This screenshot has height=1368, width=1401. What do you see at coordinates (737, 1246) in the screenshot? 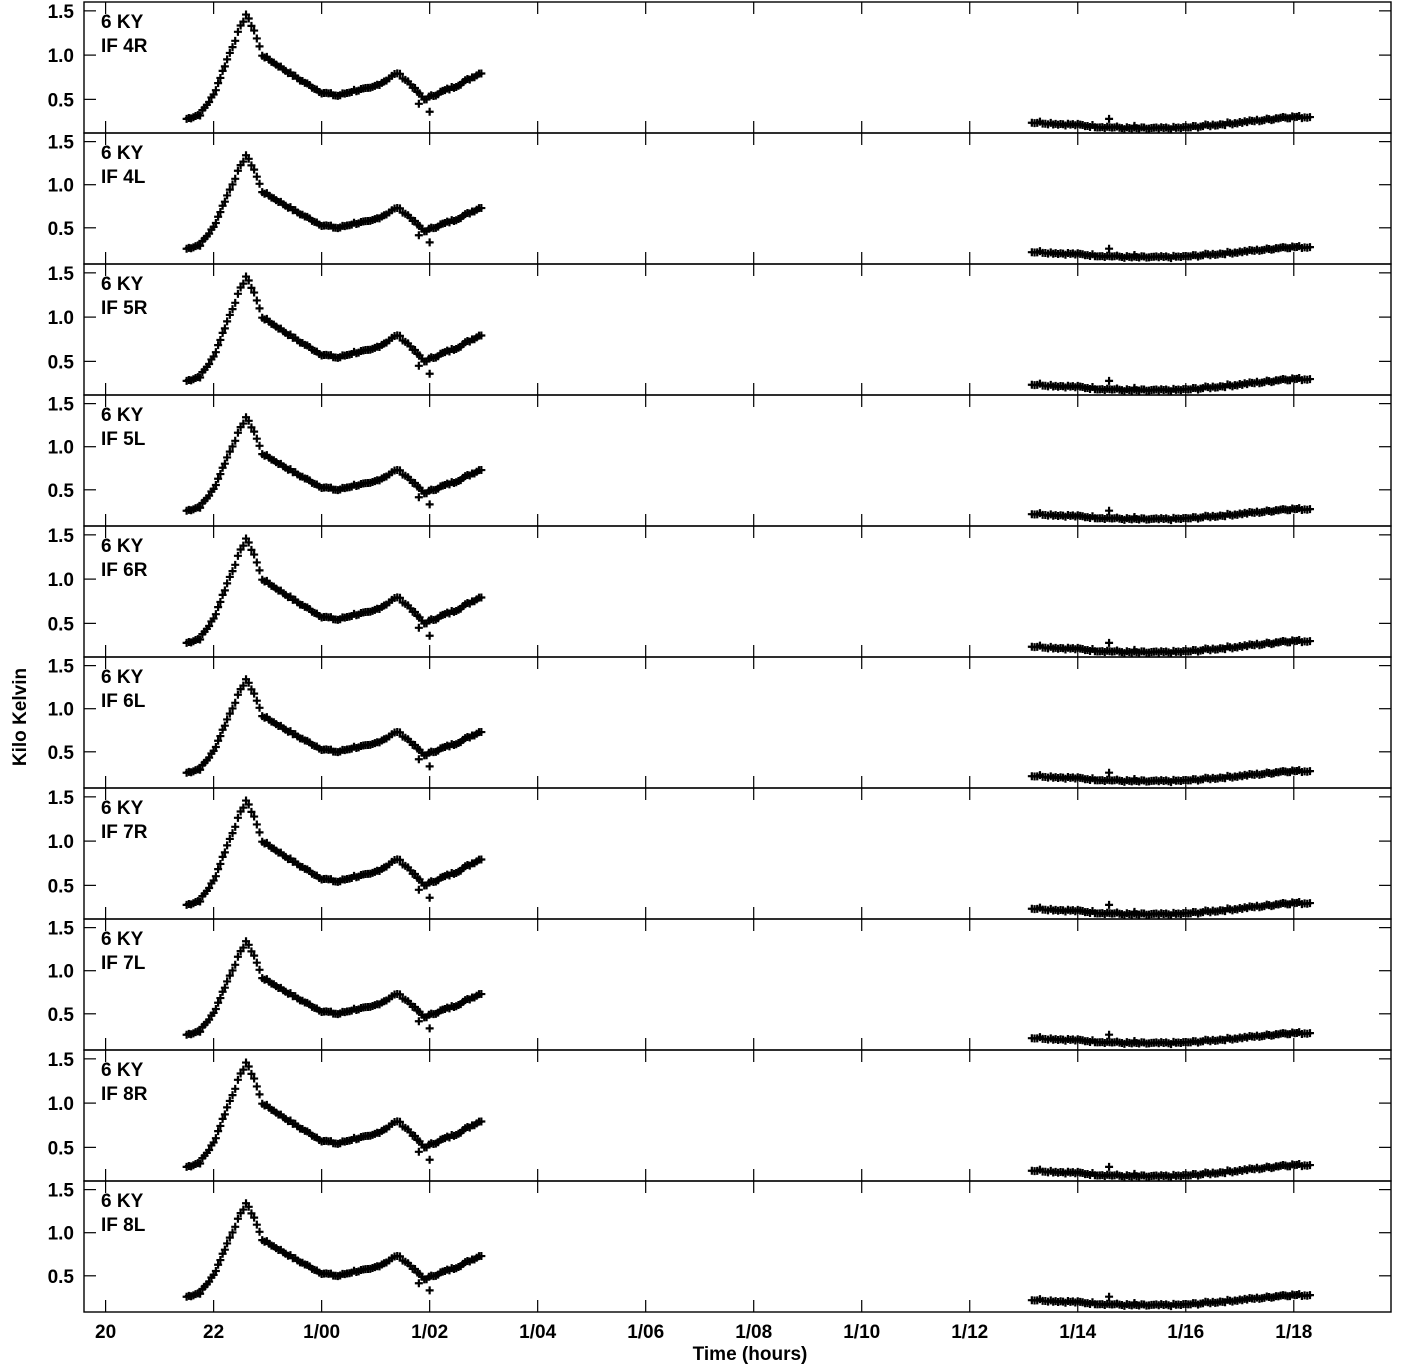
I see `panel-frame` at bounding box center [737, 1246].